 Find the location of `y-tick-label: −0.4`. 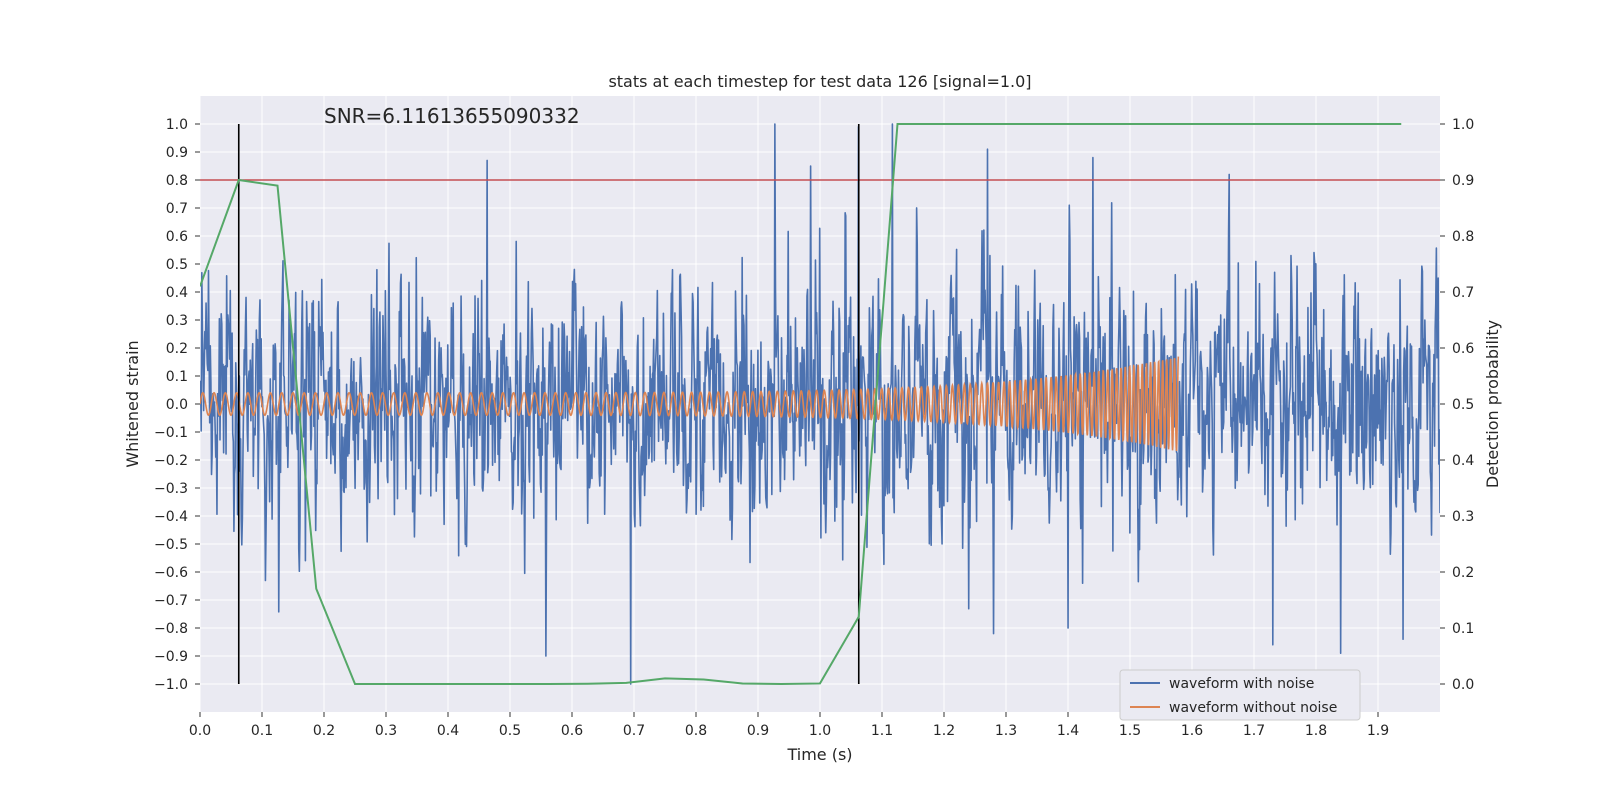

y-tick-label: −0.4 is located at coordinates (171, 517).